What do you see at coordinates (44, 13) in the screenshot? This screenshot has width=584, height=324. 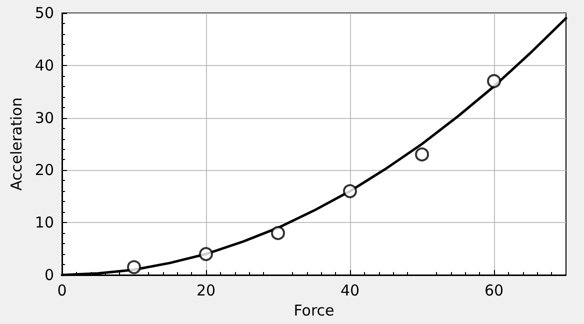 I see `y-tick-label: 50` at bounding box center [44, 13].